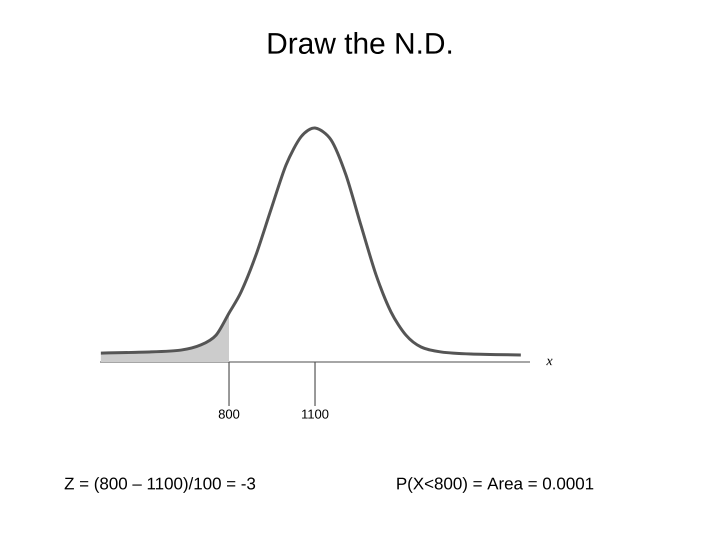 The width and height of the screenshot is (720, 540). Describe the element at coordinates (360, 43) in the screenshot. I see `chart-title: Draw the N.D.` at that location.